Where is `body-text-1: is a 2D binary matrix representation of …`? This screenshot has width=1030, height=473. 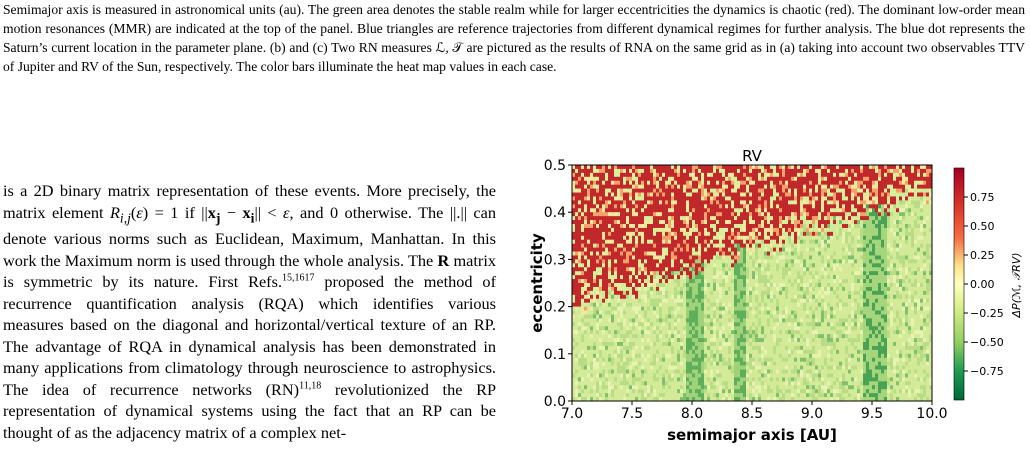 body-text-1: is a 2D binary matrix representation of … is located at coordinates (249, 201).